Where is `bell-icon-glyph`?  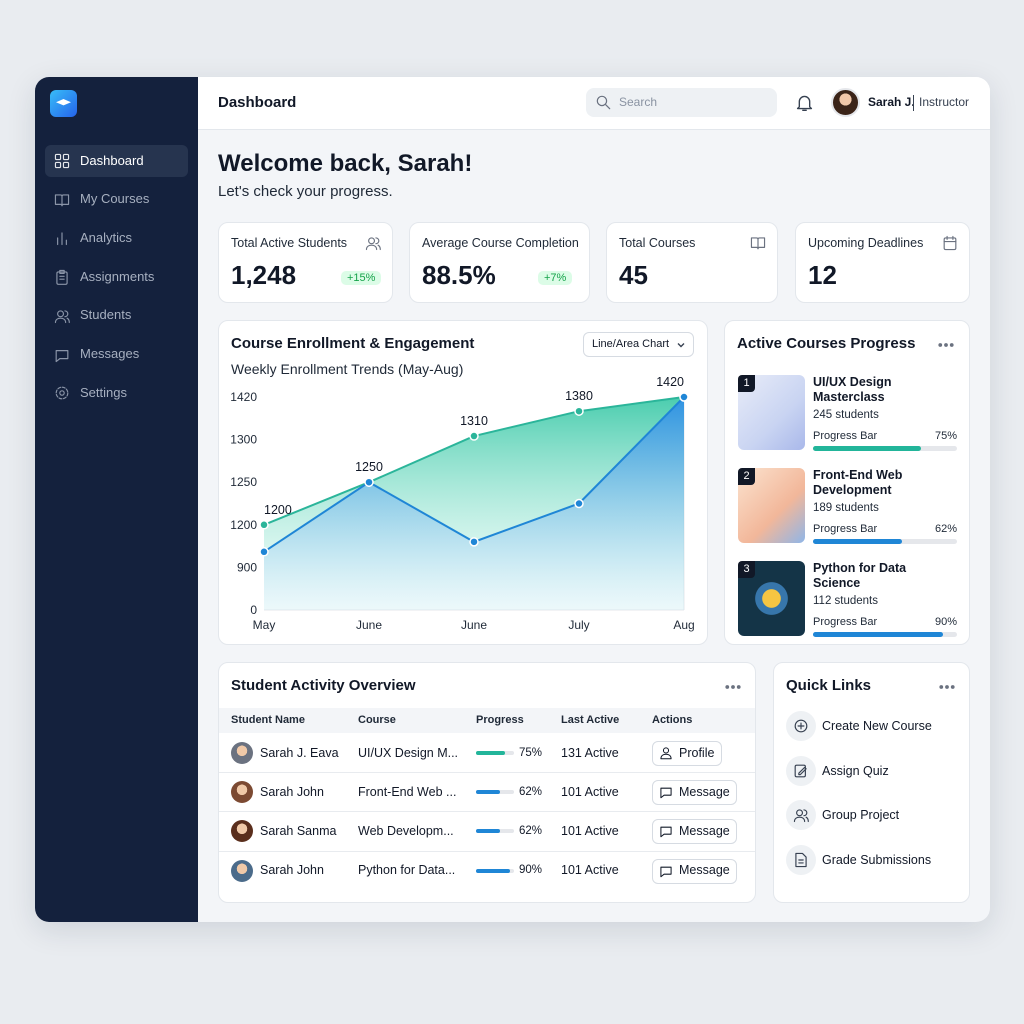
bell-icon-glyph is located at coordinates (804, 103).